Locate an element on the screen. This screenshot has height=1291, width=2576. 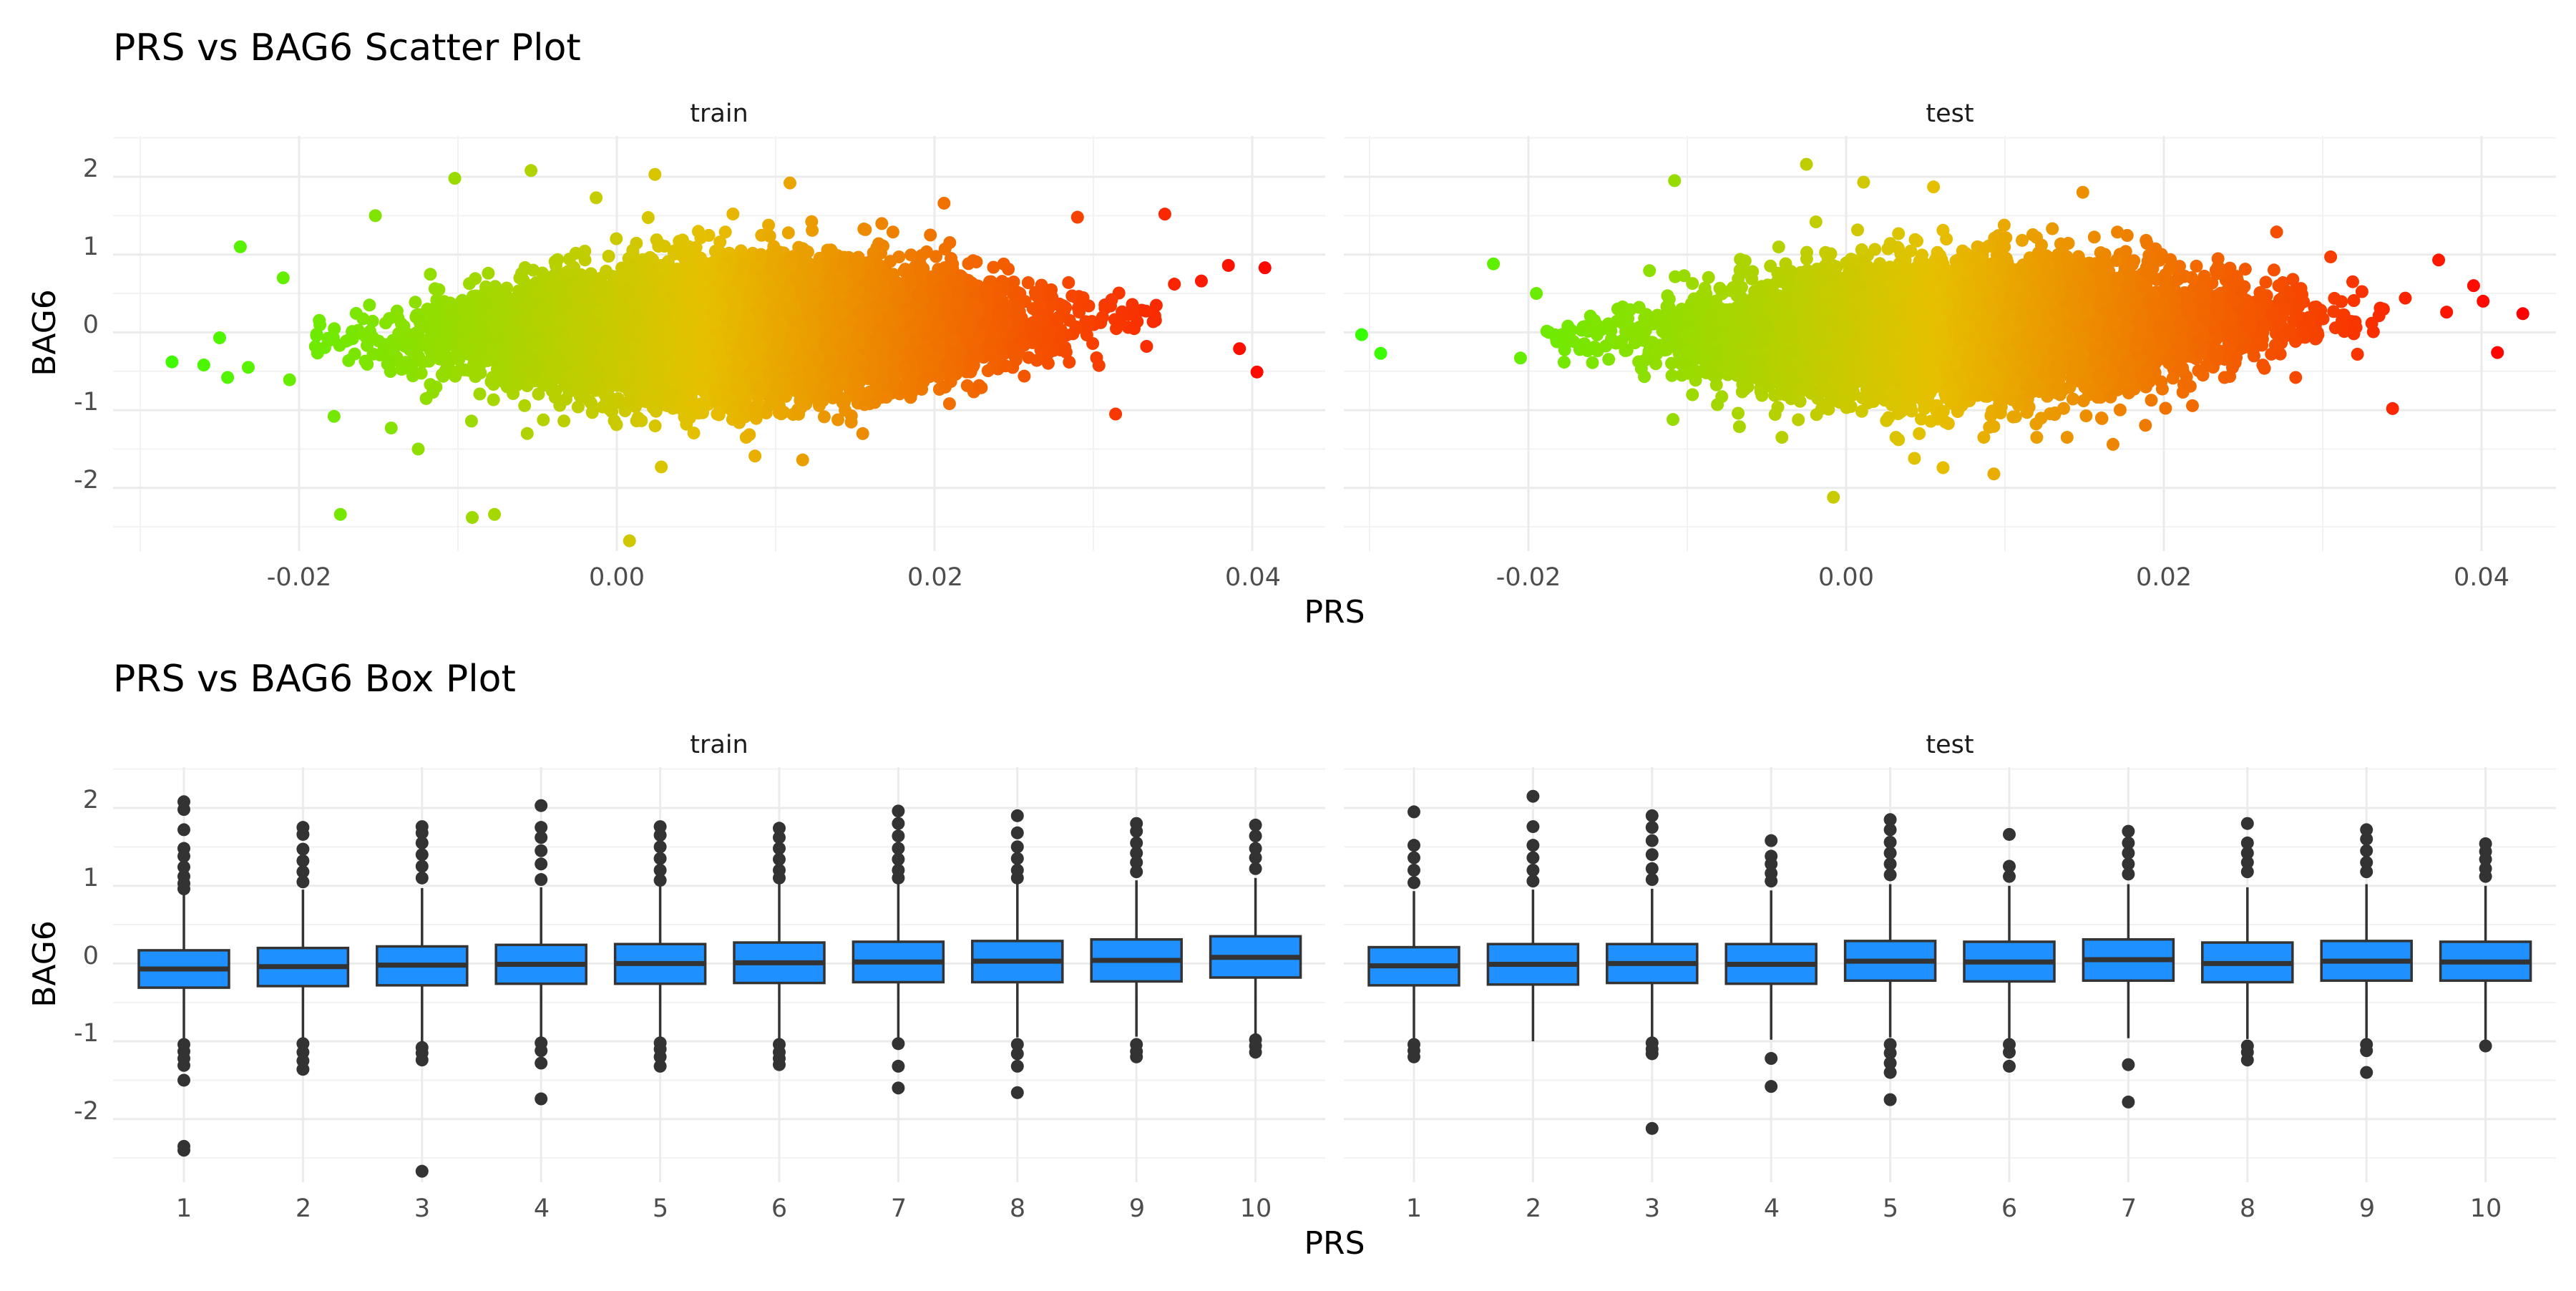
scatter-facet-label-test: test is located at coordinates (1950, 113).